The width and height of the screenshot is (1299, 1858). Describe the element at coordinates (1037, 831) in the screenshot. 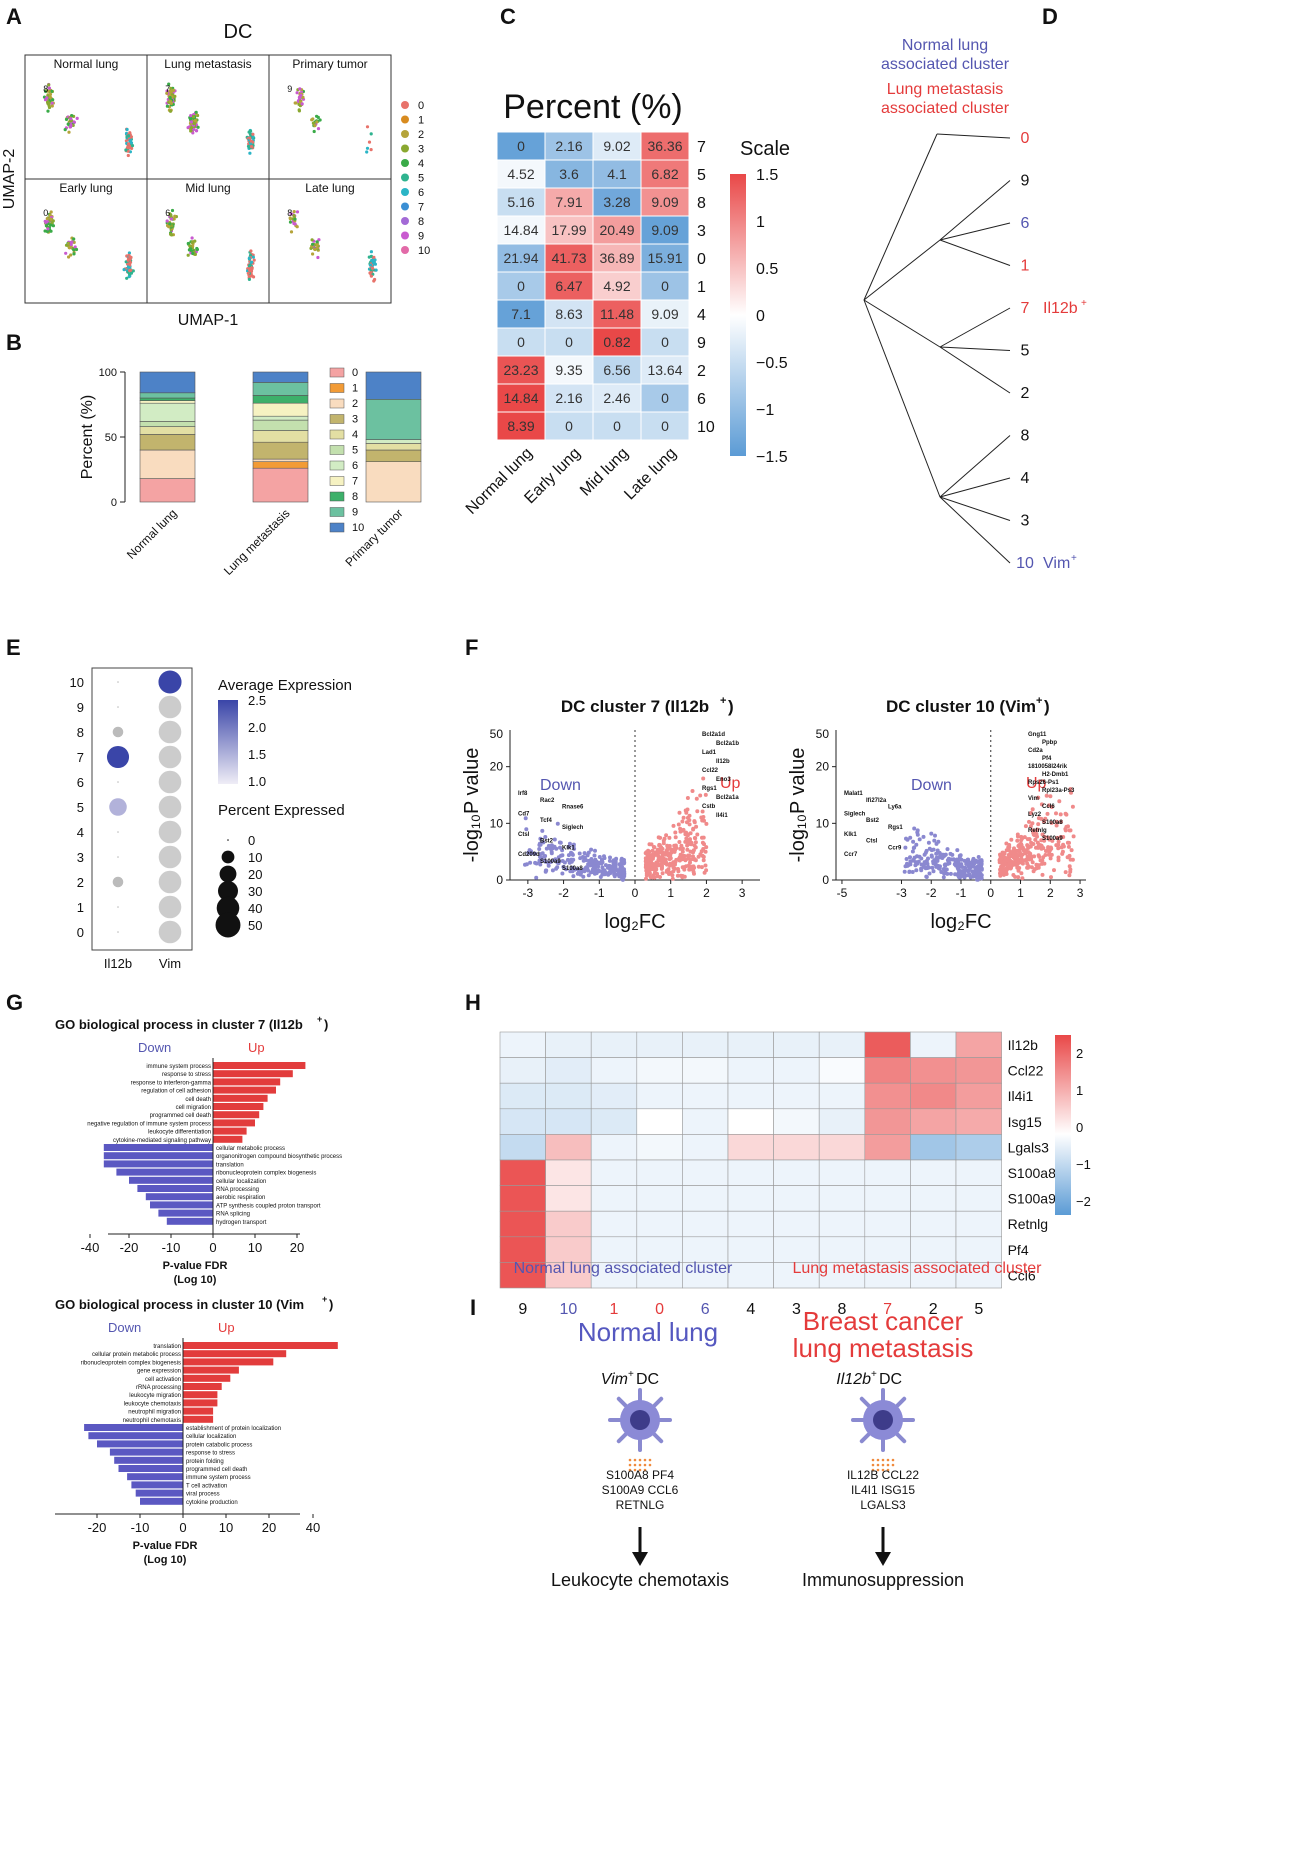

I see `volcano-gene-label: Retnlg` at that location.